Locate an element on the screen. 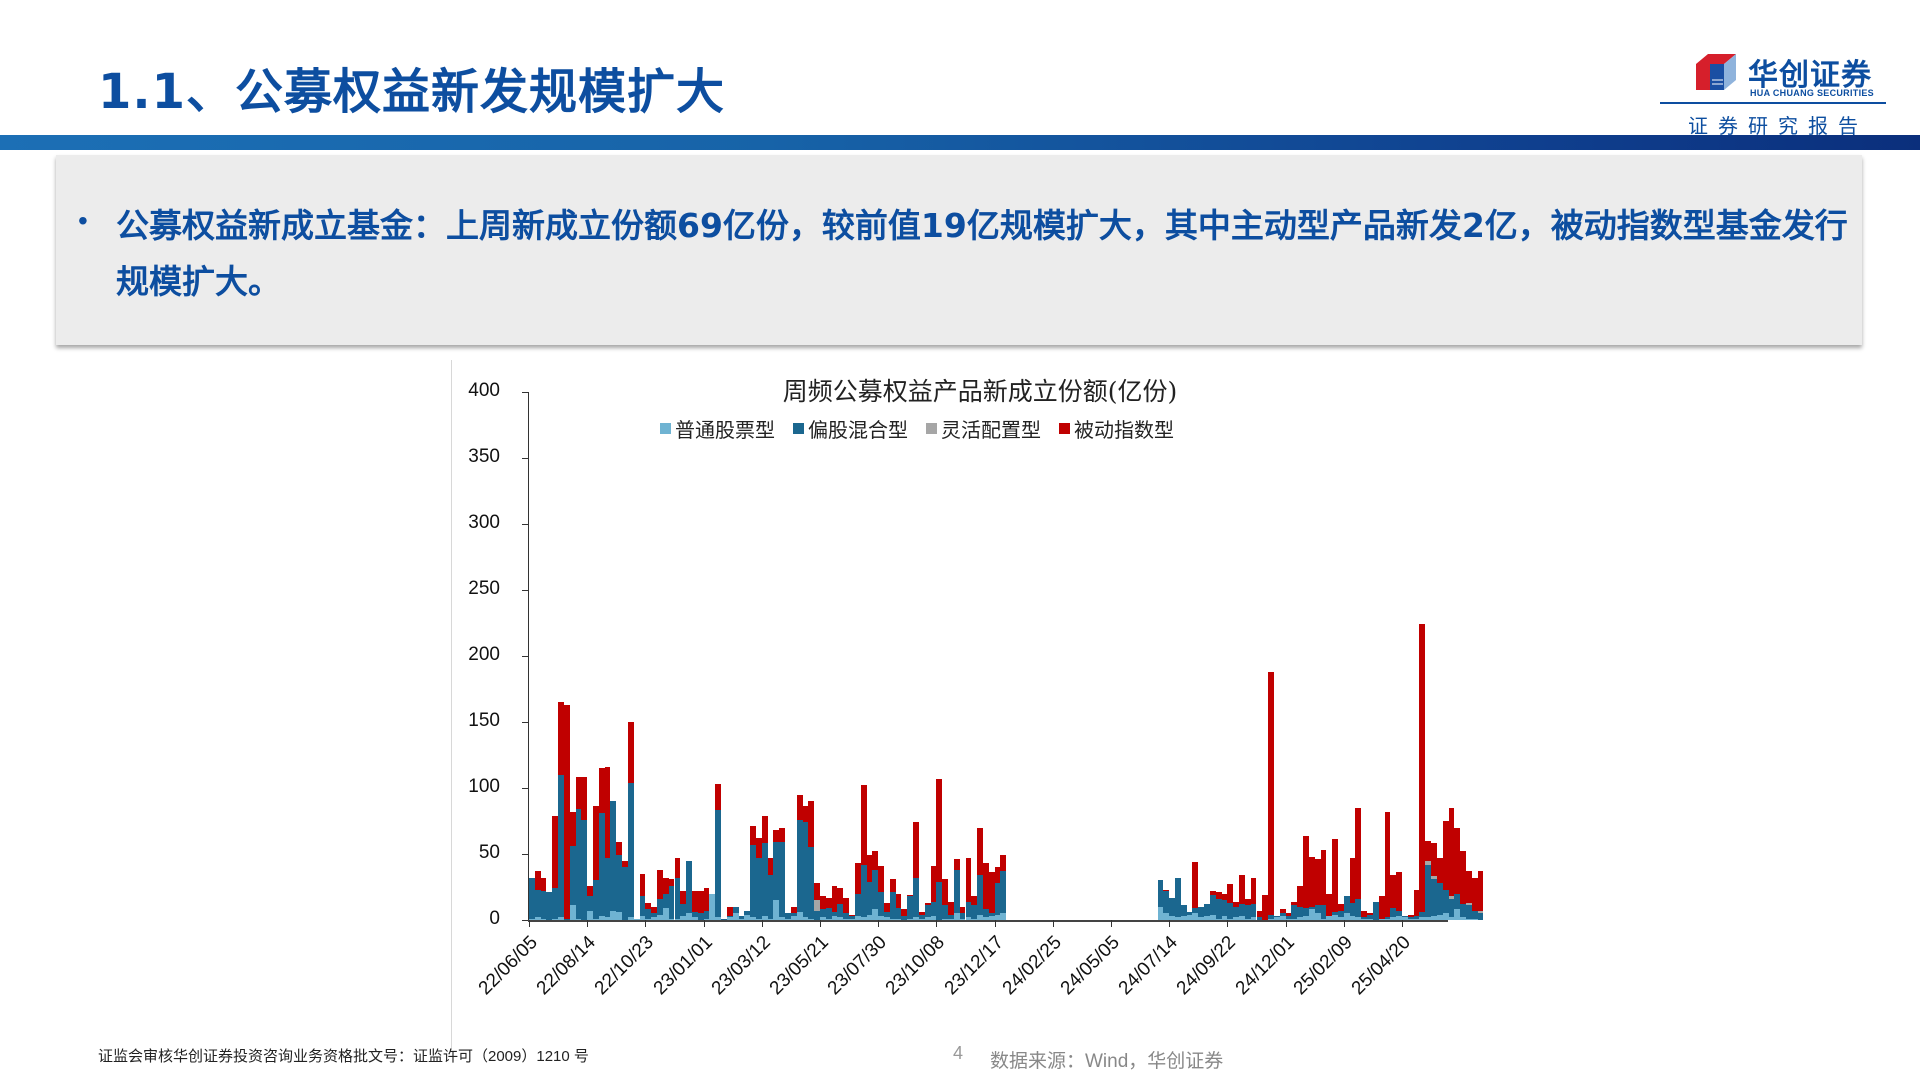 Image resolution: width=1920 pixels, height=1080 pixels. y-tick-label: 0 is located at coordinates (494, 918).